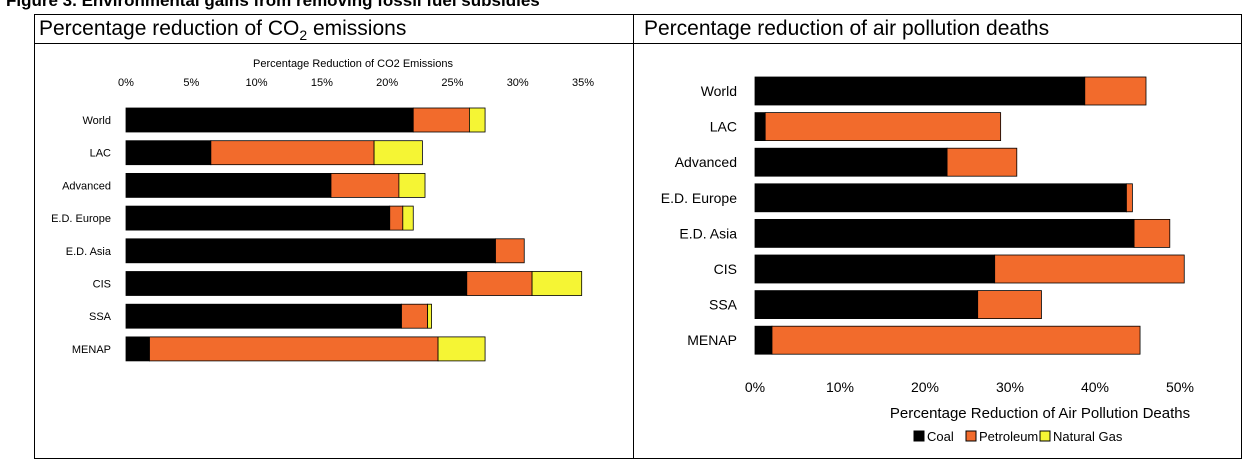 The image size is (1248, 459). I want to click on bar-natural-gas-e-d-europe, so click(408, 218).